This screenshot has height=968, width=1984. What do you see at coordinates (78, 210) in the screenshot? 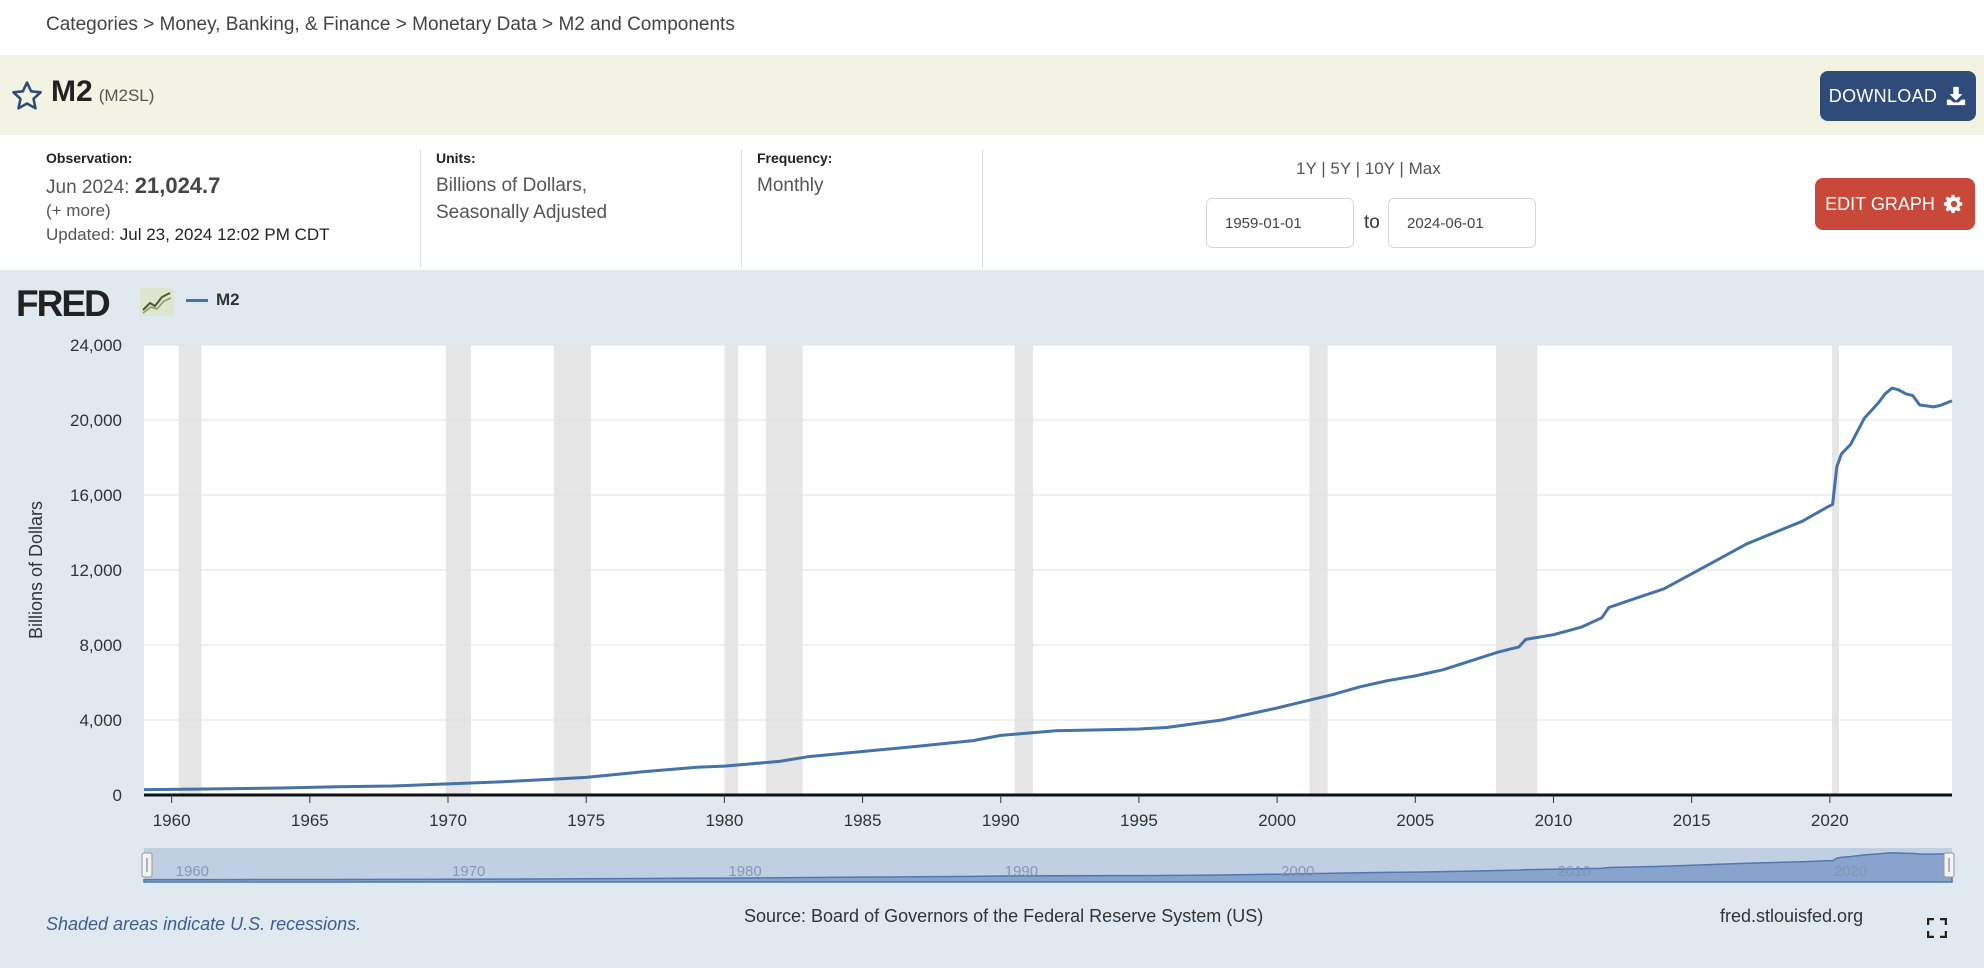
I see `more-observations-link: (+ more)` at bounding box center [78, 210].